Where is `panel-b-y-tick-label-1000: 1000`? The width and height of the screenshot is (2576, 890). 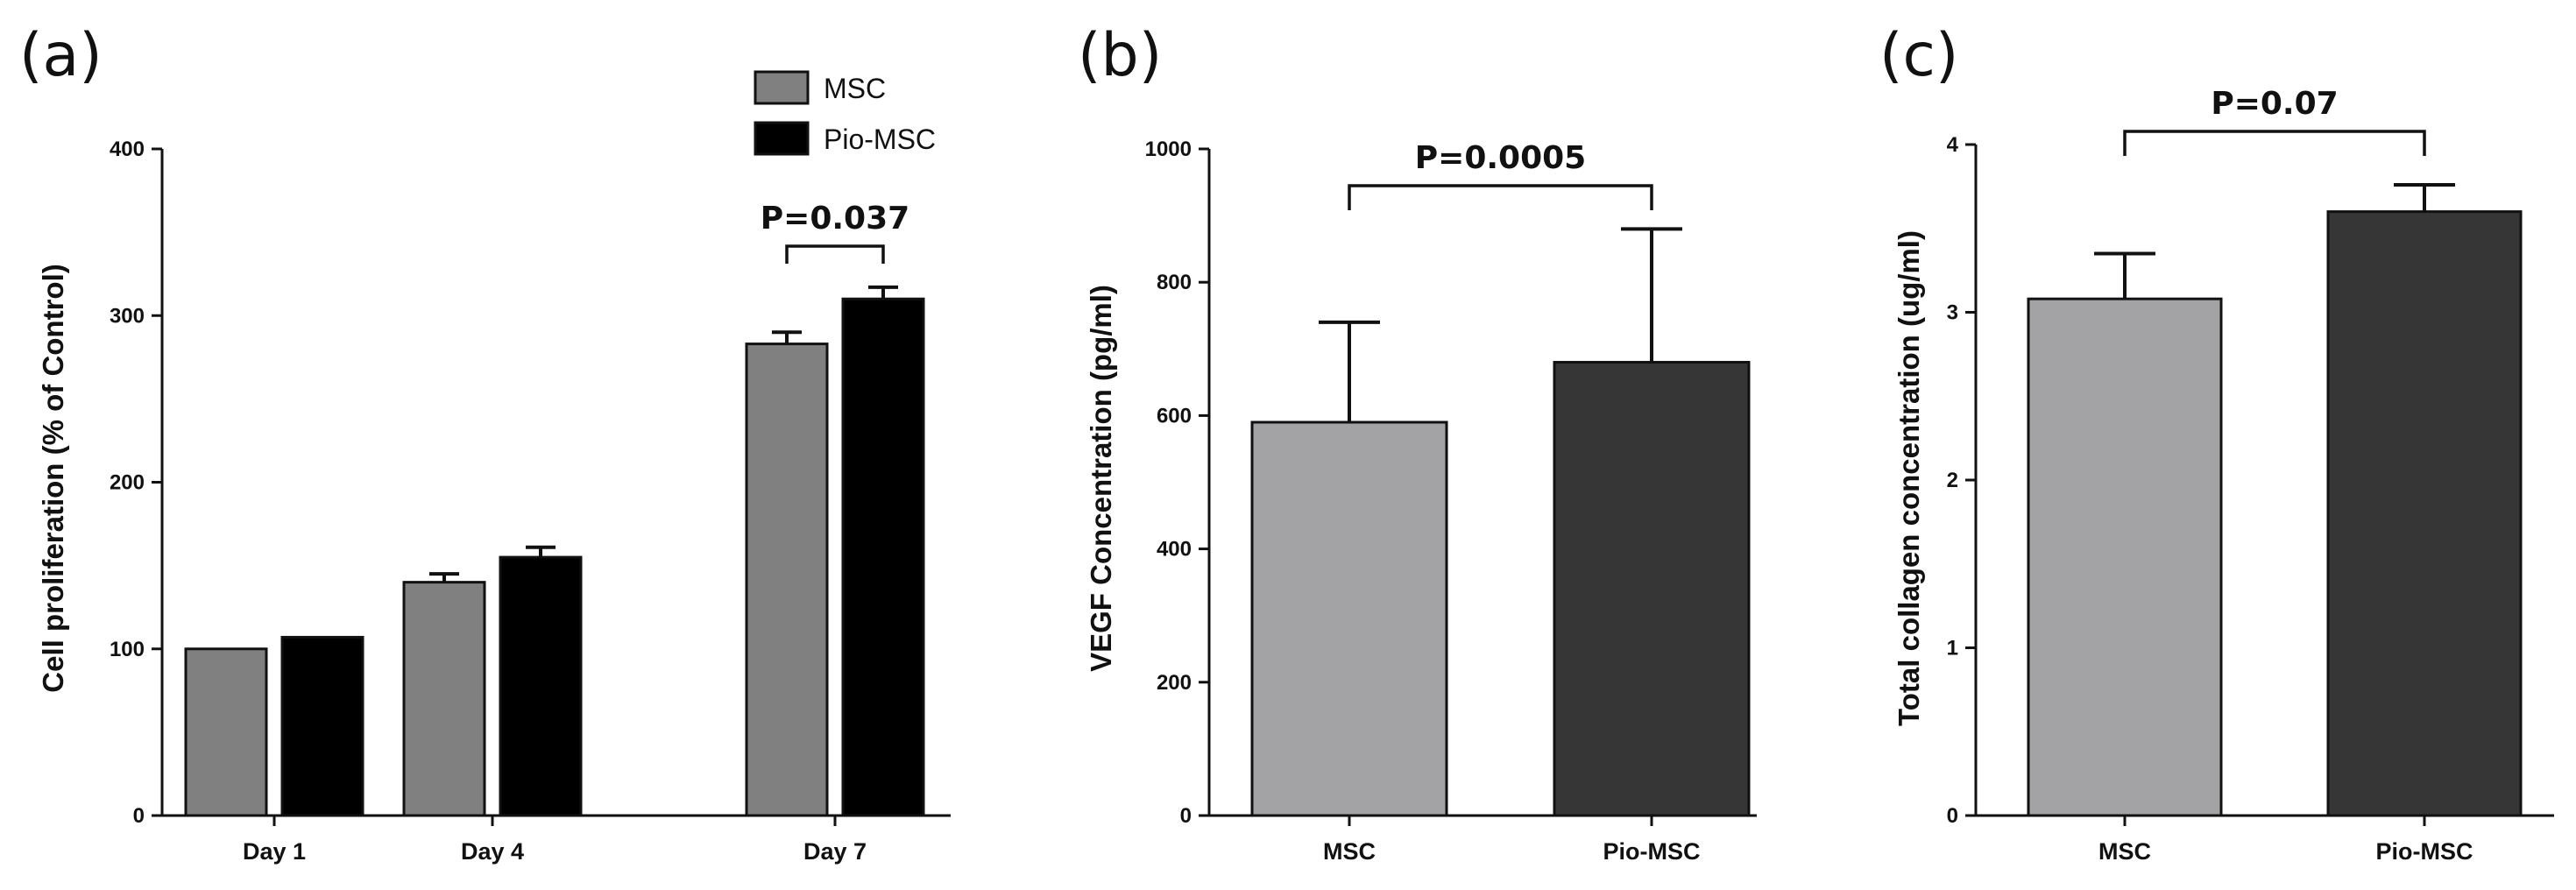
panel-b-y-tick-label-1000: 1000 is located at coordinates (1168, 149).